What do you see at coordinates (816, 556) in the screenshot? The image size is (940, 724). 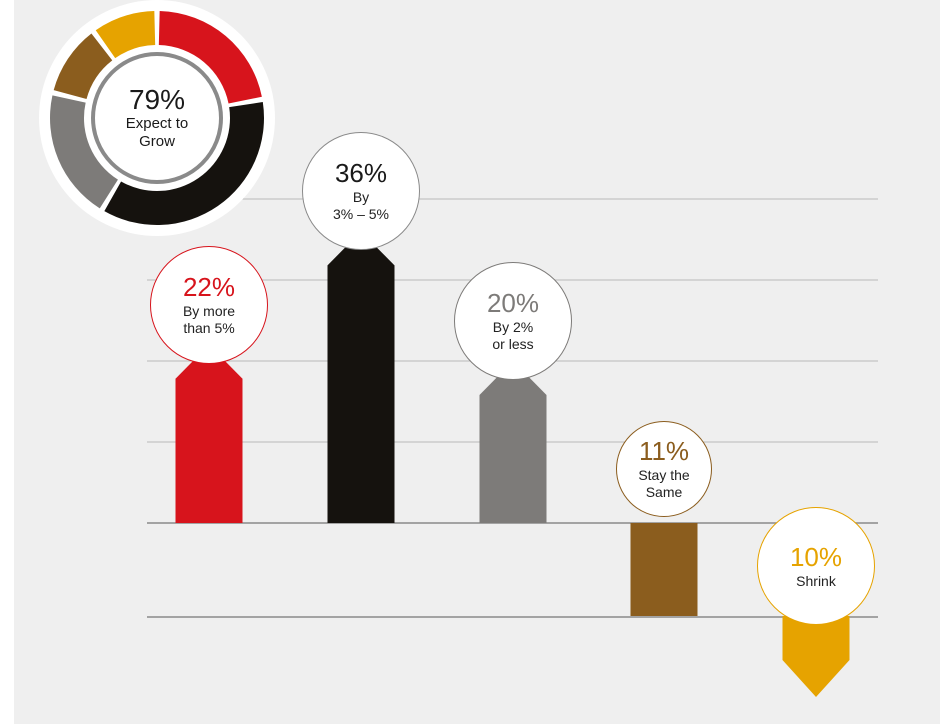 I see `value-label: 10%` at bounding box center [816, 556].